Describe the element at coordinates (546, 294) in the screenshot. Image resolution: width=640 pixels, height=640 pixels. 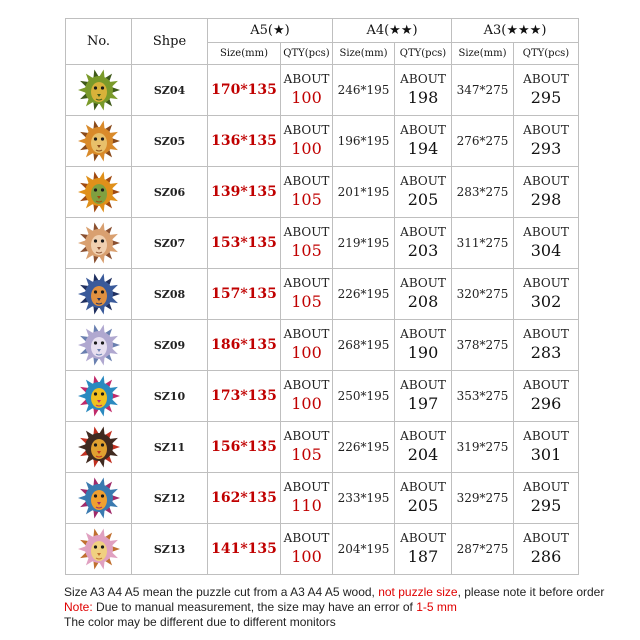
I see `a3-qty: ABOUT 302` at that location.